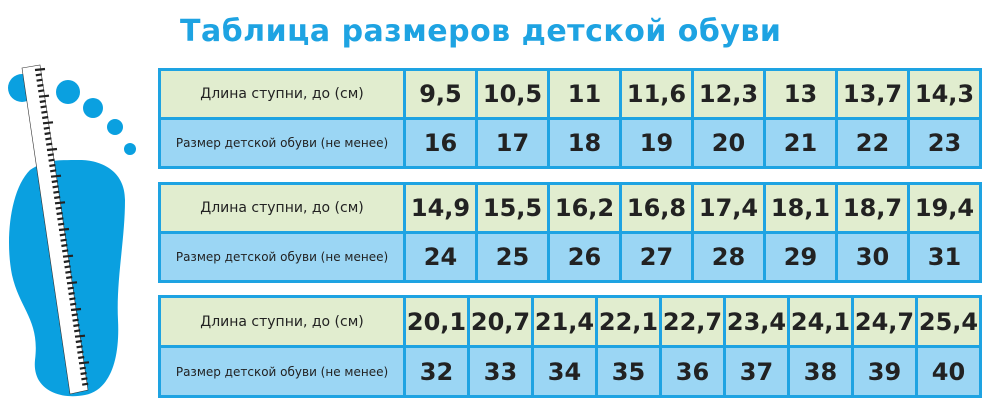 This screenshot has height=415, width=1000. What do you see at coordinates (436, 371) in the screenshot?
I see `shoe-size-cell: 32` at bounding box center [436, 371].